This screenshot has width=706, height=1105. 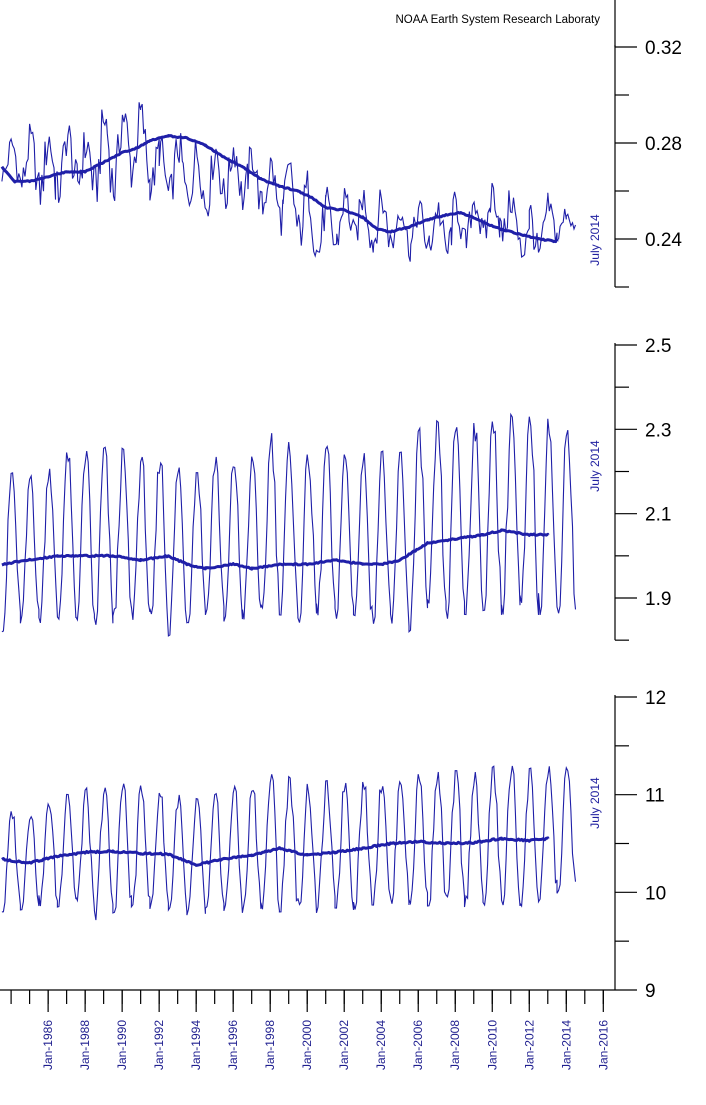 I want to click on middle-y-tick-label: 2.5, so click(x=658, y=346).